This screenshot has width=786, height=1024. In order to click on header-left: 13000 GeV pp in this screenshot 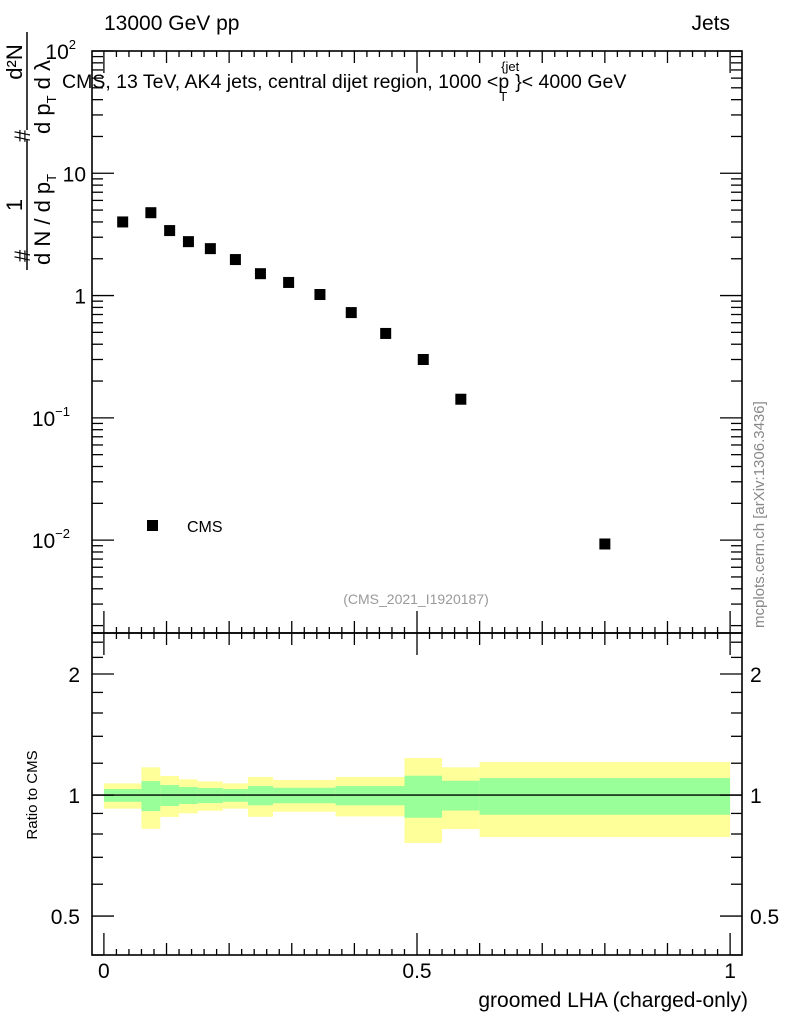, I will do `click(171, 23)`.